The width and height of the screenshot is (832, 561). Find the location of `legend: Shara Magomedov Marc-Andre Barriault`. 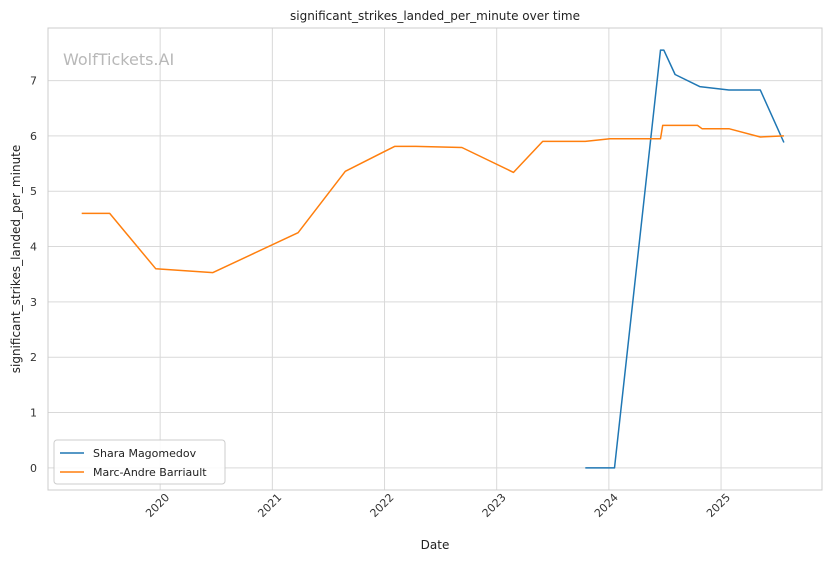

legend: Shara Magomedov Marc-Andre Barriault is located at coordinates (139, 462).